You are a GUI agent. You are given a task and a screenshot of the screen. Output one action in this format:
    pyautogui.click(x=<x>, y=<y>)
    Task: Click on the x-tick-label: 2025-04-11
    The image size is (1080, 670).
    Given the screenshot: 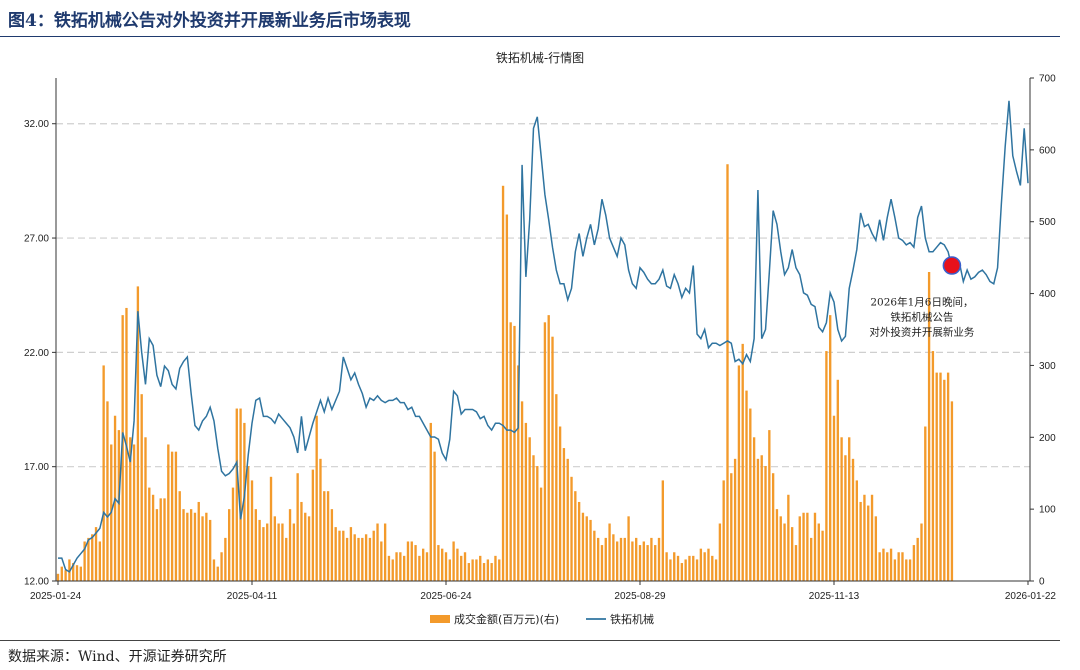 What is the action you would take?
    pyautogui.click(x=252, y=596)
    